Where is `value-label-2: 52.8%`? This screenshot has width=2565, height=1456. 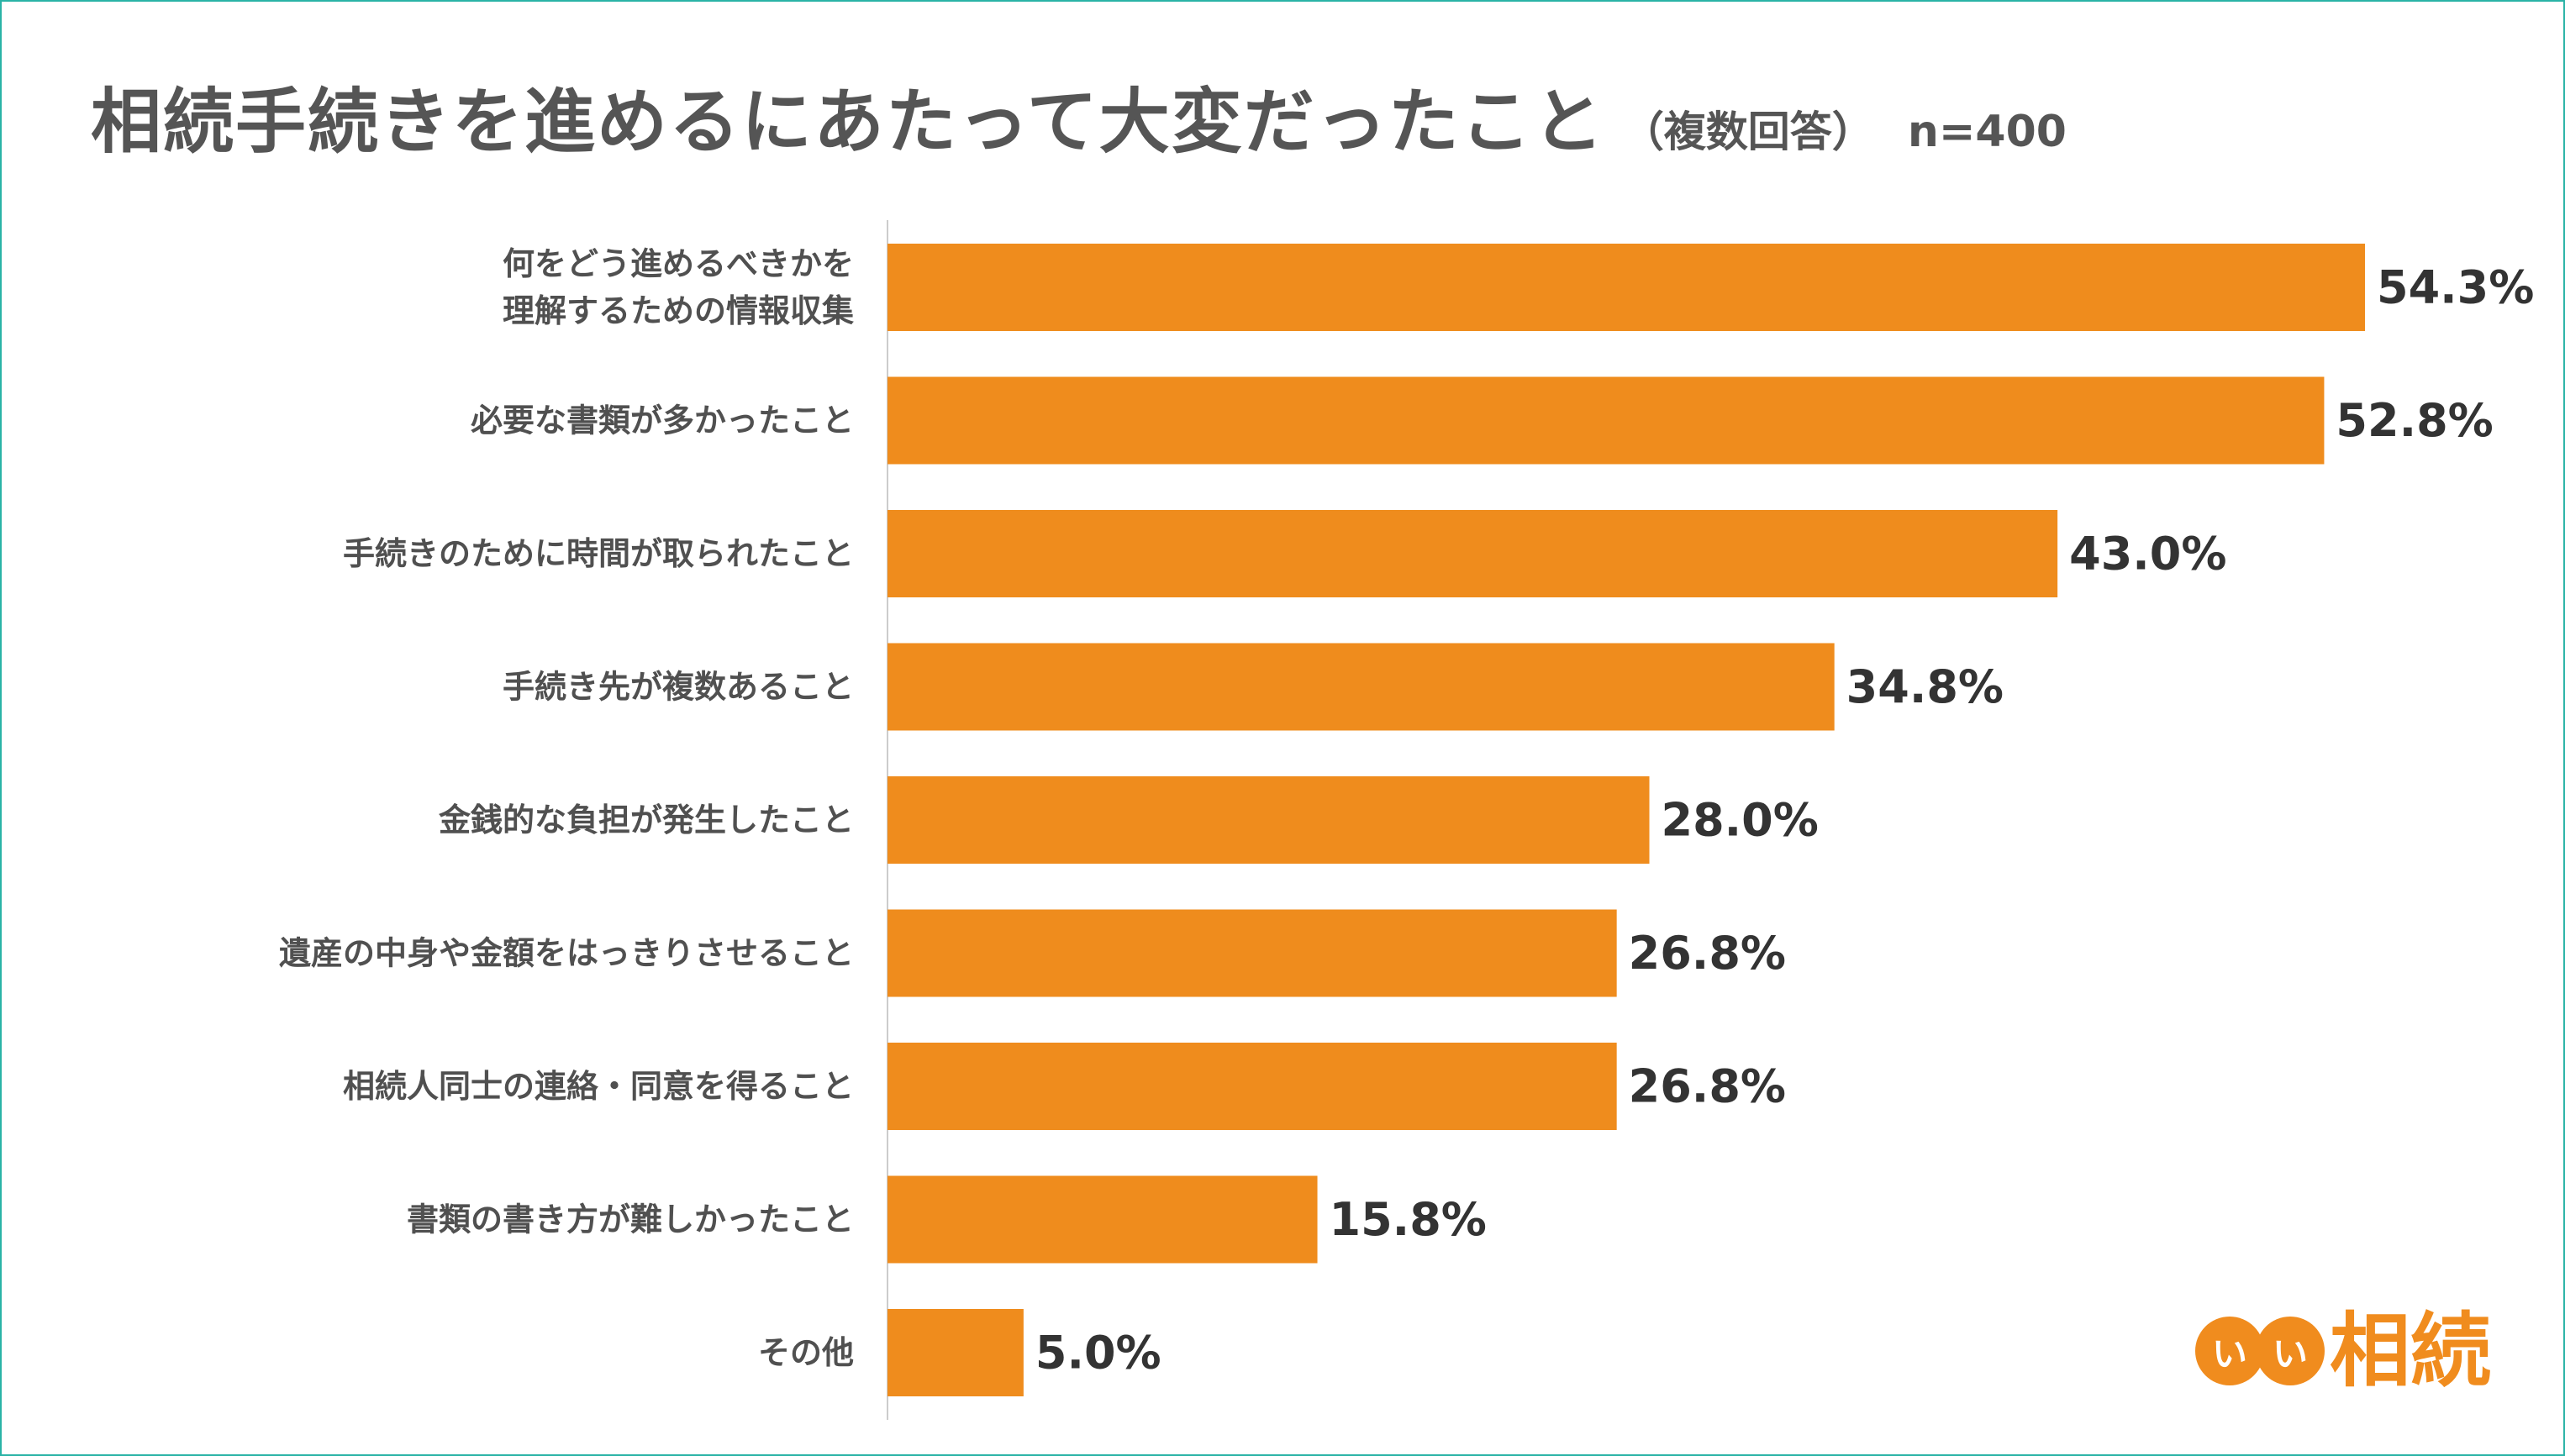 value-label-2: 52.8% is located at coordinates (2414, 421).